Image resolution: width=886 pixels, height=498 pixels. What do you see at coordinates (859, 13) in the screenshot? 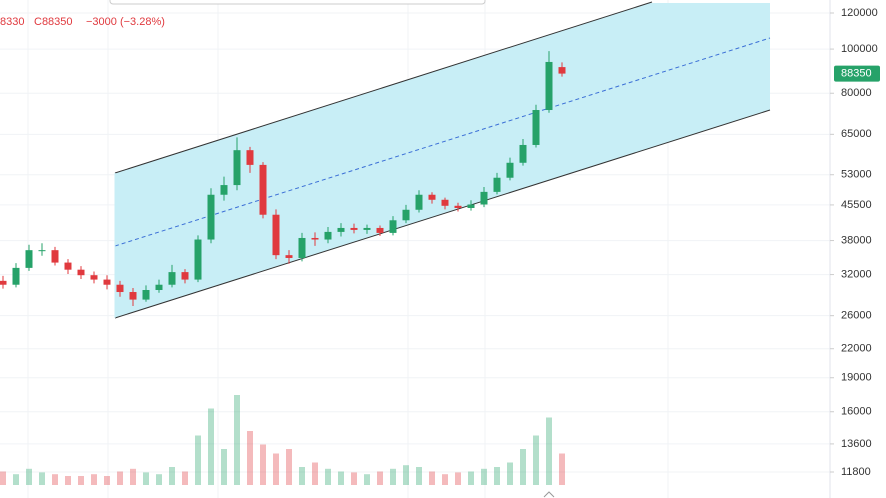
I see `y-tick-label: 120000` at bounding box center [859, 13].